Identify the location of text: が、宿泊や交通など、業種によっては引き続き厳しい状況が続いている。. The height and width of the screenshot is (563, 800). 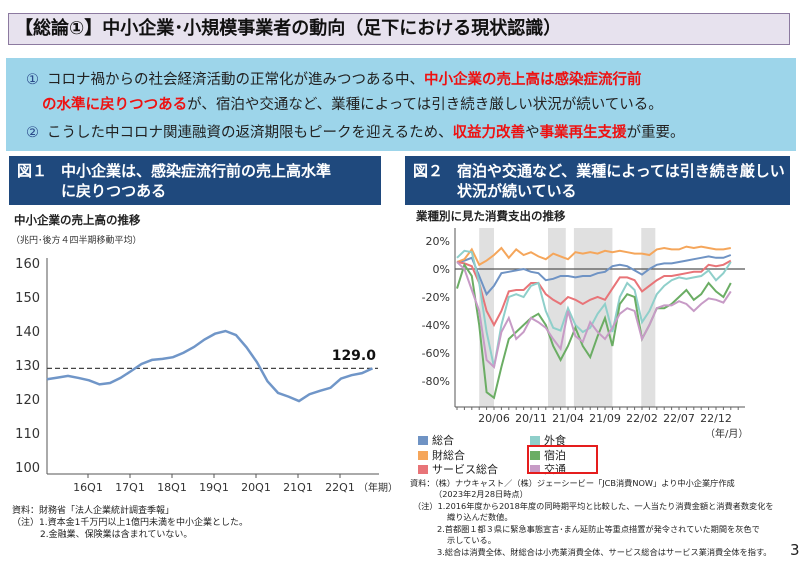
(425, 105).